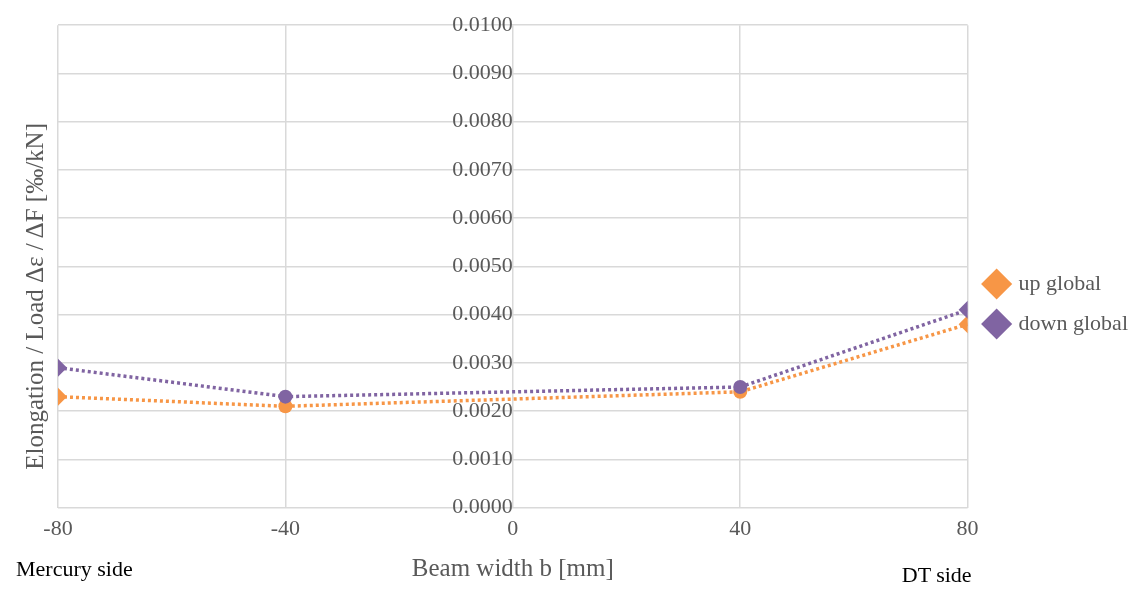 The width and height of the screenshot is (1147, 596). Describe the element at coordinates (482, 313) in the screenshot. I see `y-tick-label: 0.0040` at that location.